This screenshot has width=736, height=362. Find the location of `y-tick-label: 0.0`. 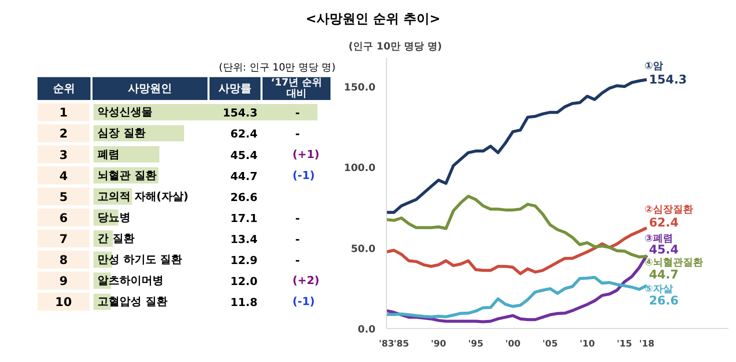

y-tick-label: 0.0 is located at coordinates (367, 330).